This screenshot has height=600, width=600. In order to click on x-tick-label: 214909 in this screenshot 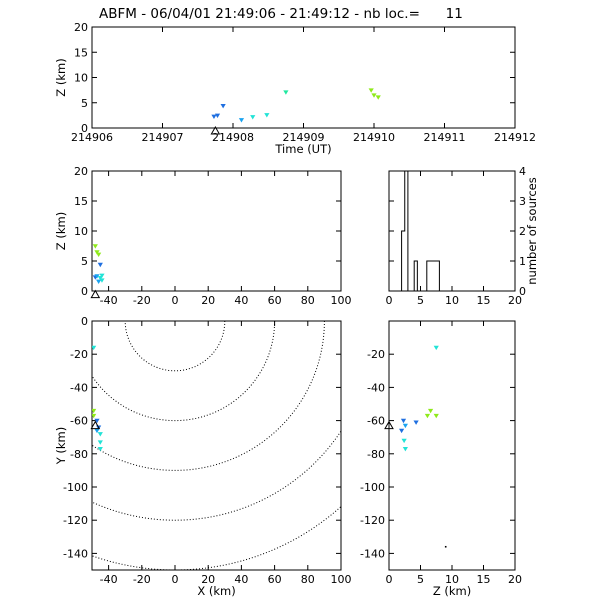, I will do `click(304, 137)`.